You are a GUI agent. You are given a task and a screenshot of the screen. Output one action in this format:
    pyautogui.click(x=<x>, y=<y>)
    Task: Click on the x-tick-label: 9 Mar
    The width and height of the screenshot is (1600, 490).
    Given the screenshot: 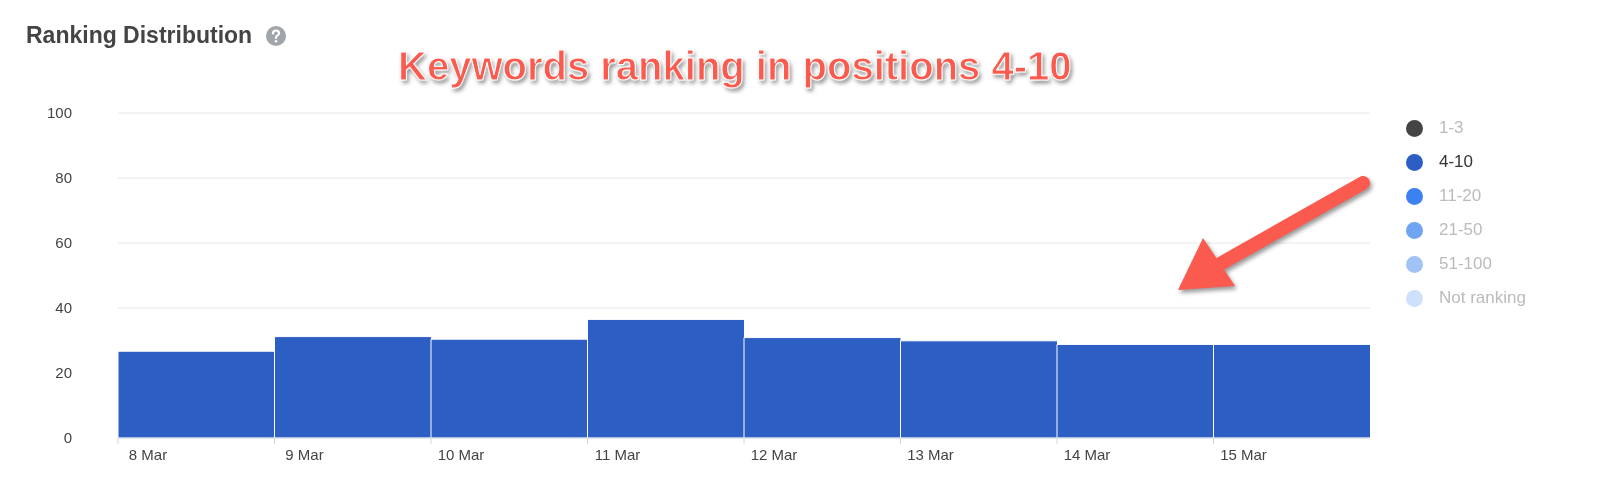 What is the action you would take?
    pyautogui.click(x=304, y=454)
    